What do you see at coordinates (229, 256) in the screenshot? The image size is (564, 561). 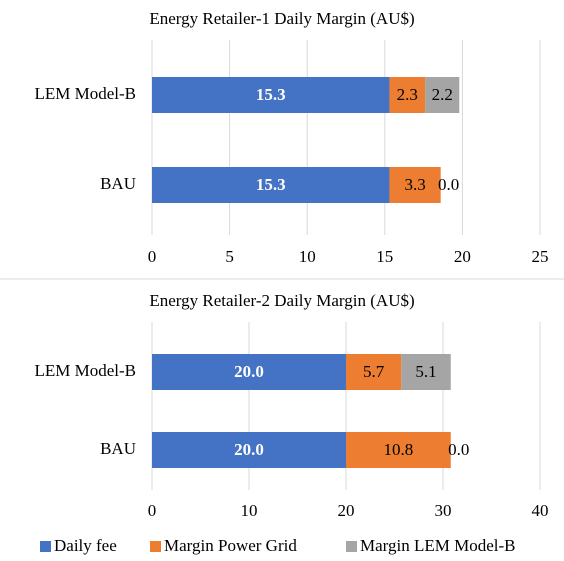 I see `x-tick-label: 5` at bounding box center [229, 256].